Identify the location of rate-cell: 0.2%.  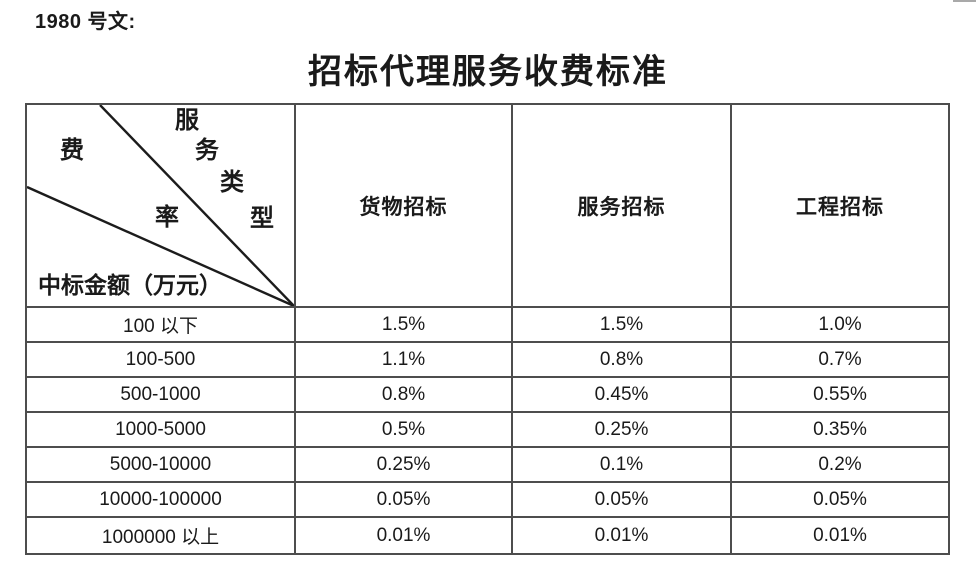
(840, 465).